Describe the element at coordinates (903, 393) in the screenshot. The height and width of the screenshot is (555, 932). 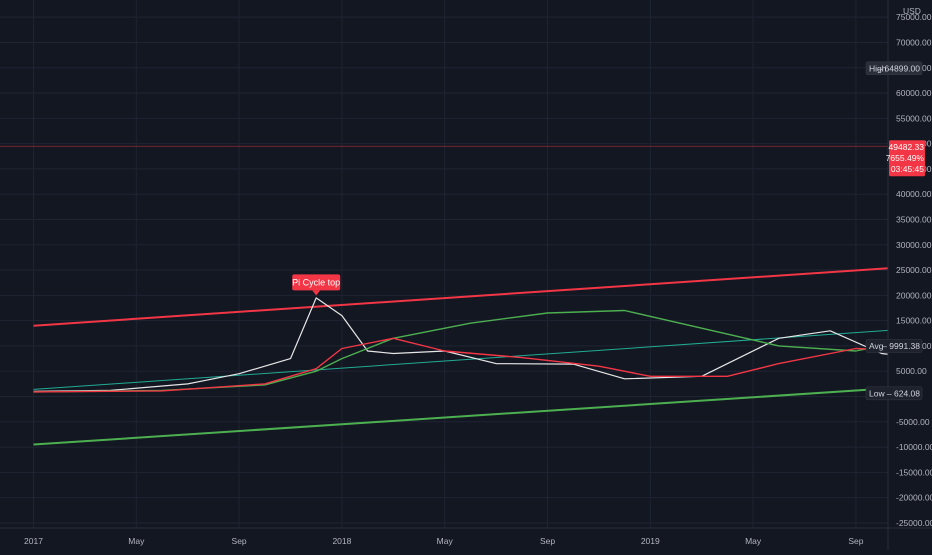
I see `low-label-value: – 624.08` at that location.